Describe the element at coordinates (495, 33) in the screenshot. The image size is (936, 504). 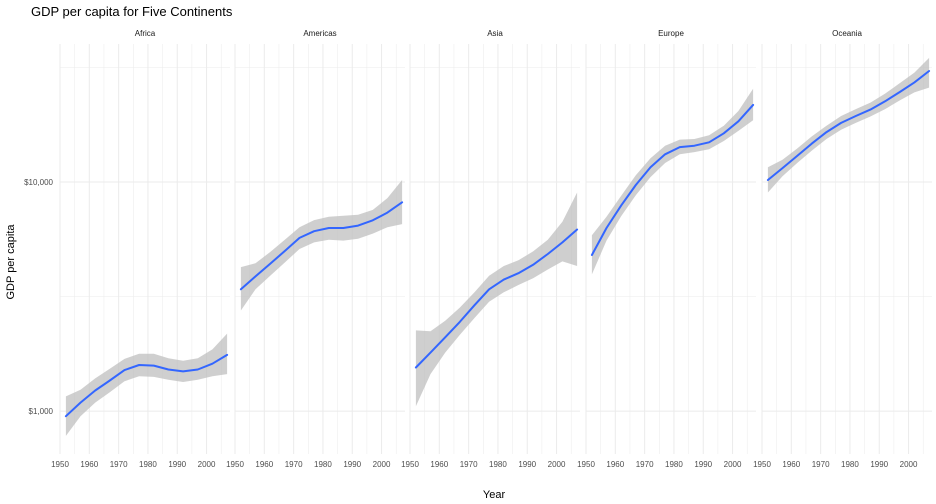
I see `facet-strip-label: Asia` at that location.